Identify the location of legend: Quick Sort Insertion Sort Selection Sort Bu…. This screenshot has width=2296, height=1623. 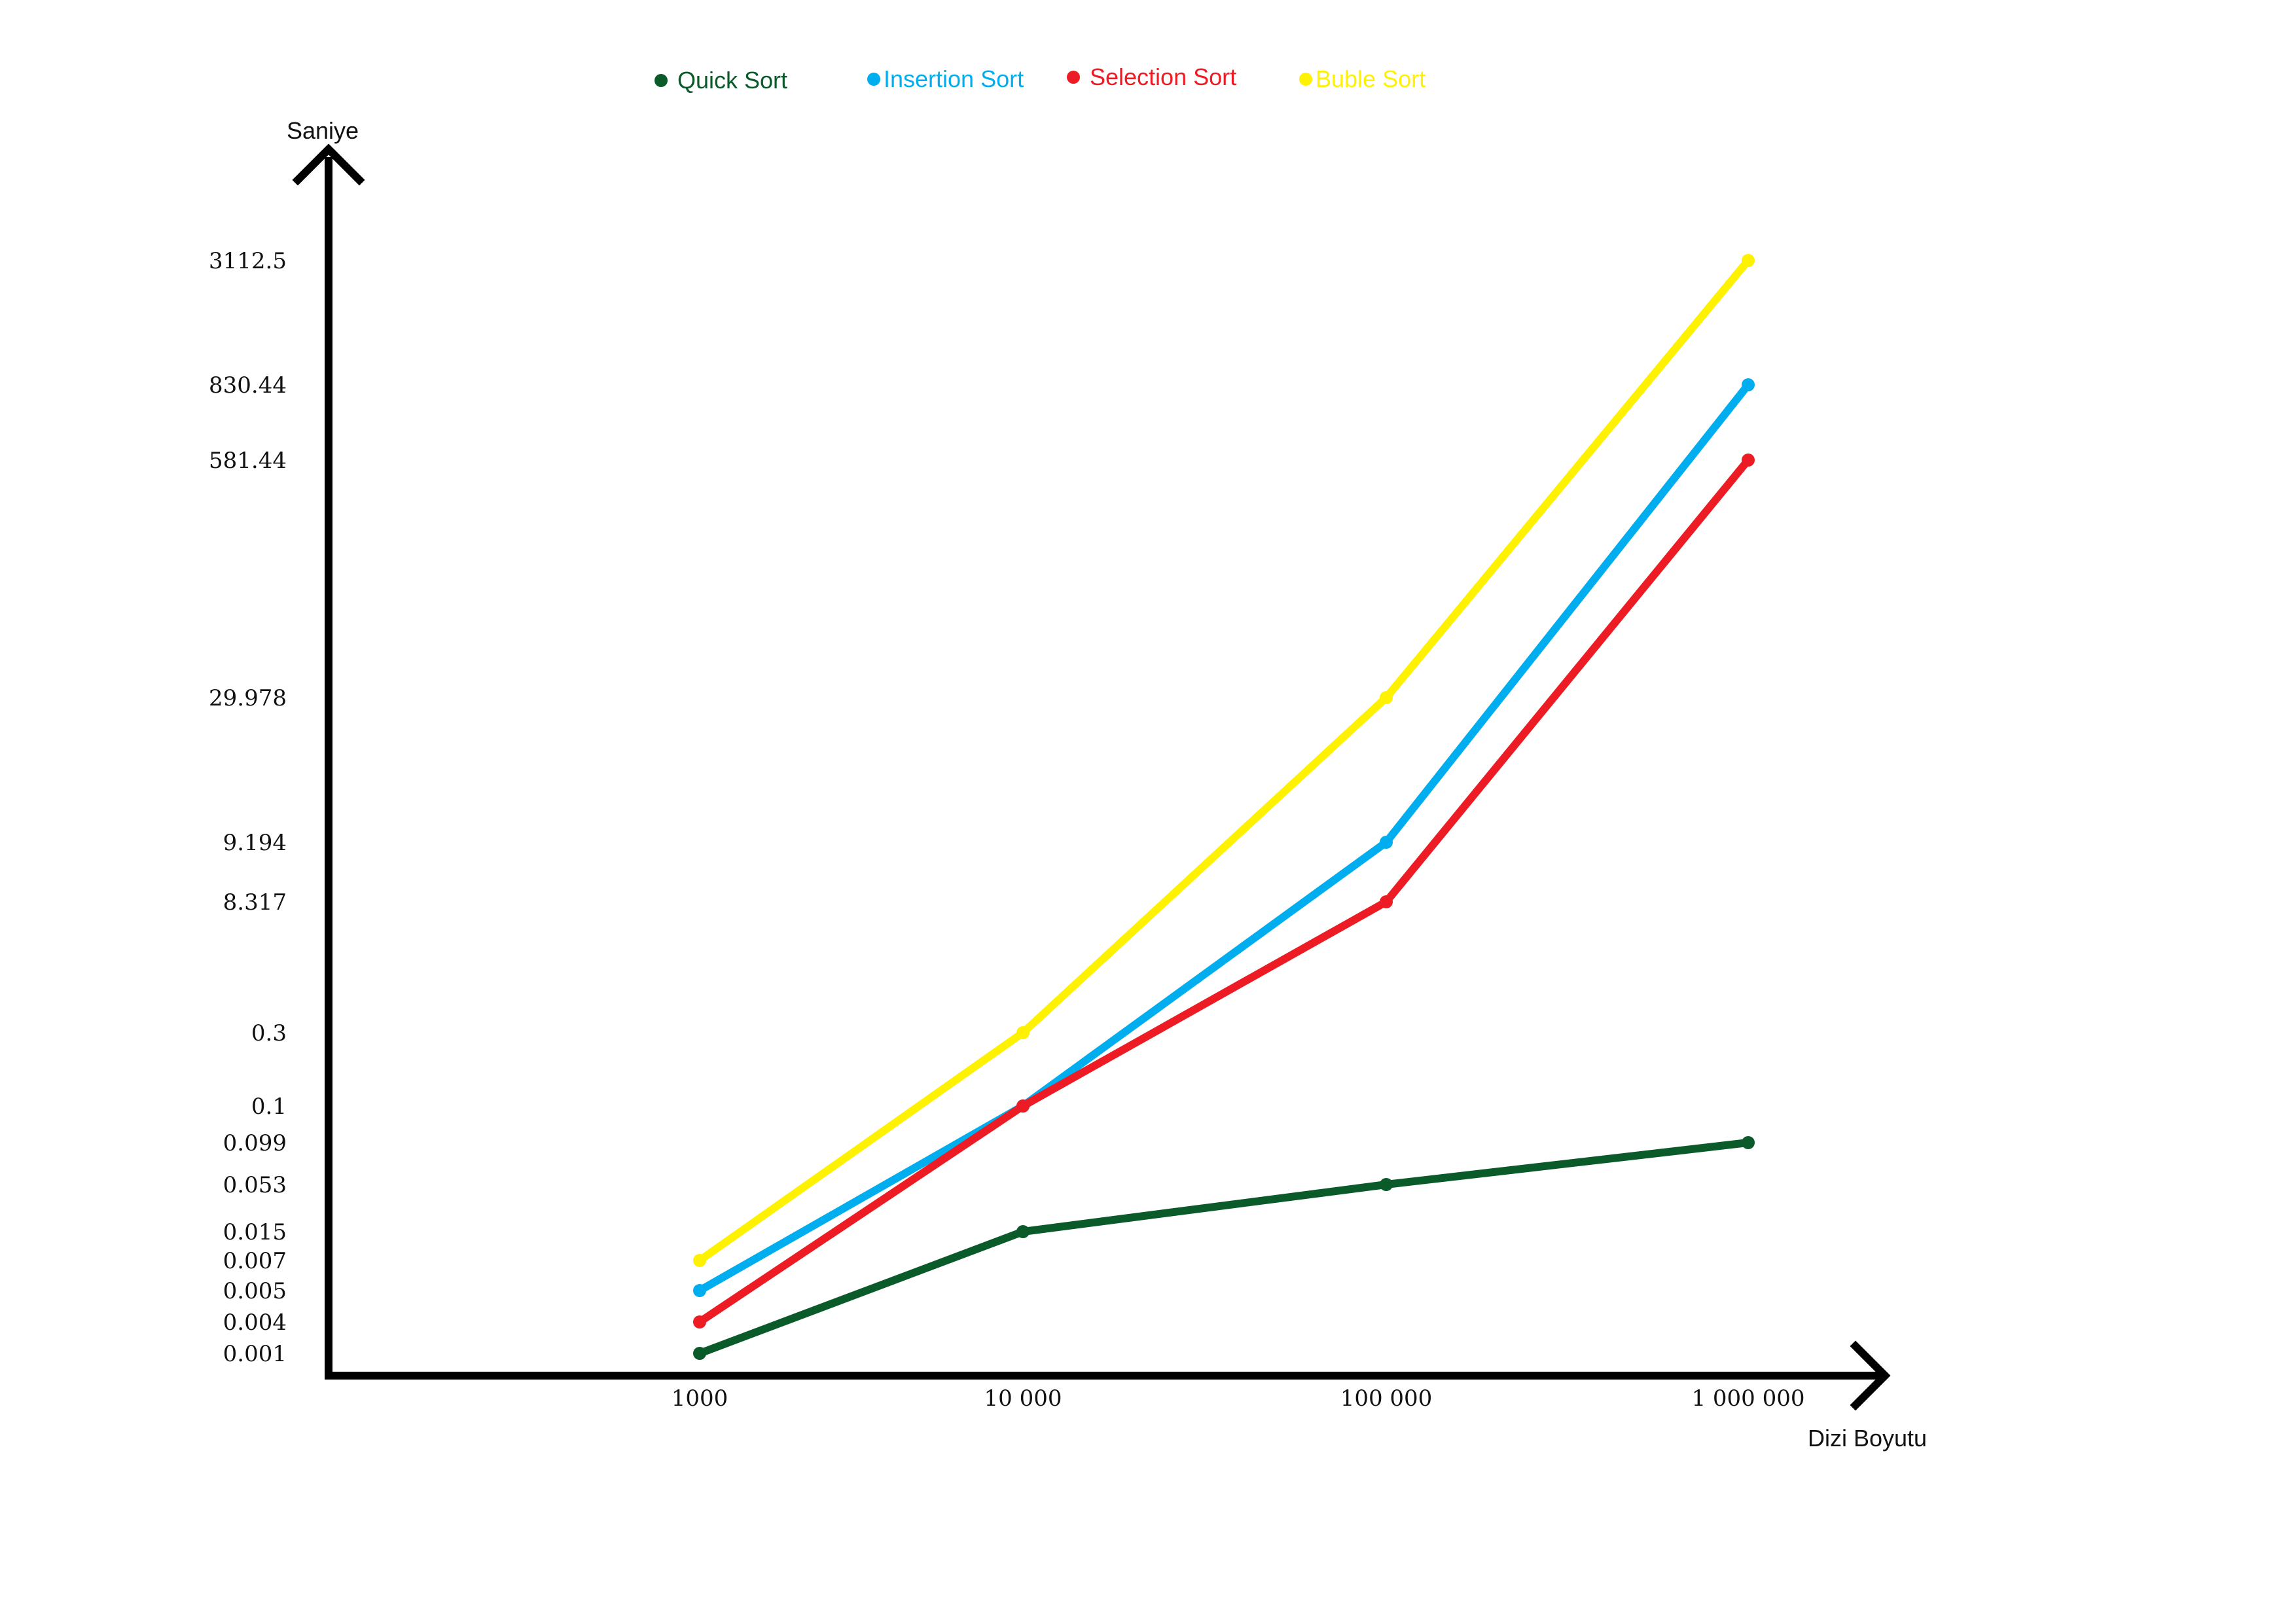
(1040, 78).